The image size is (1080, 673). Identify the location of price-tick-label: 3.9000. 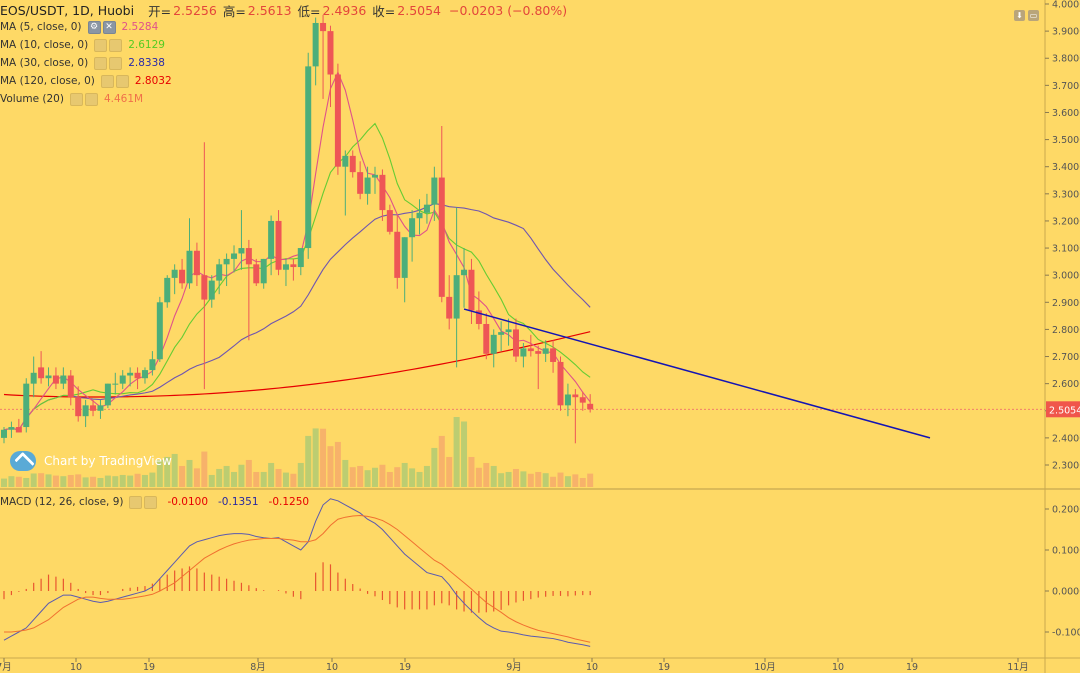
(1066, 32).